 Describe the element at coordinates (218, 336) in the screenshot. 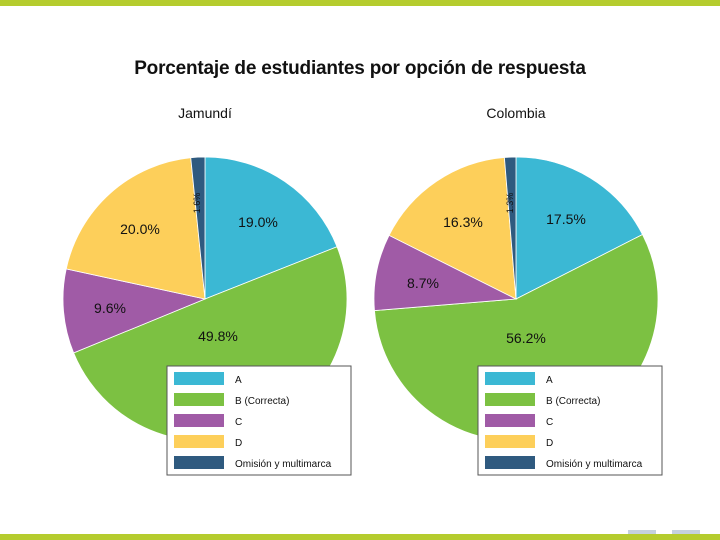

I see `slice-label: 49.8%` at that location.